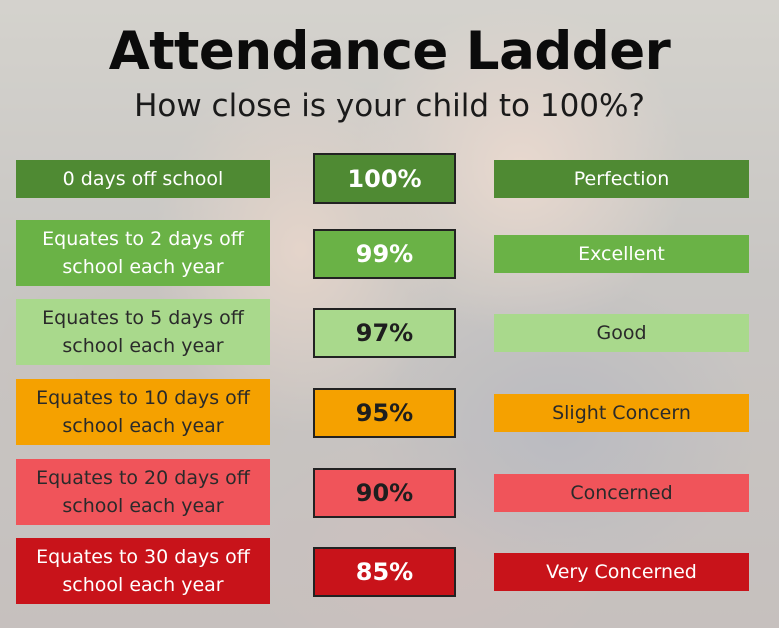 This screenshot has height=628, width=779. What do you see at coordinates (621, 493) in the screenshot?
I see `row-5-label: Concerned` at bounding box center [621, 493].